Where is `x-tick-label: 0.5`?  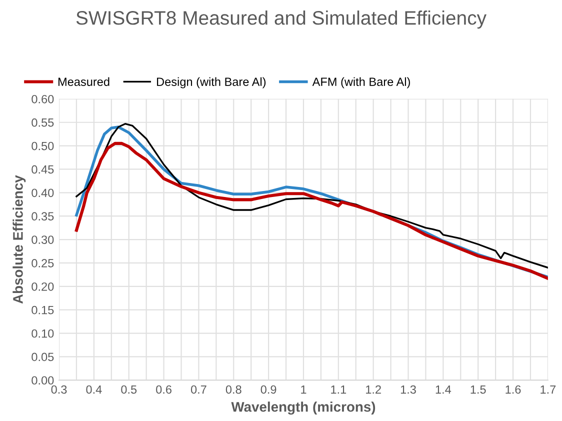
x-tick-label: 0.5 is located at coordinates (129, 389).